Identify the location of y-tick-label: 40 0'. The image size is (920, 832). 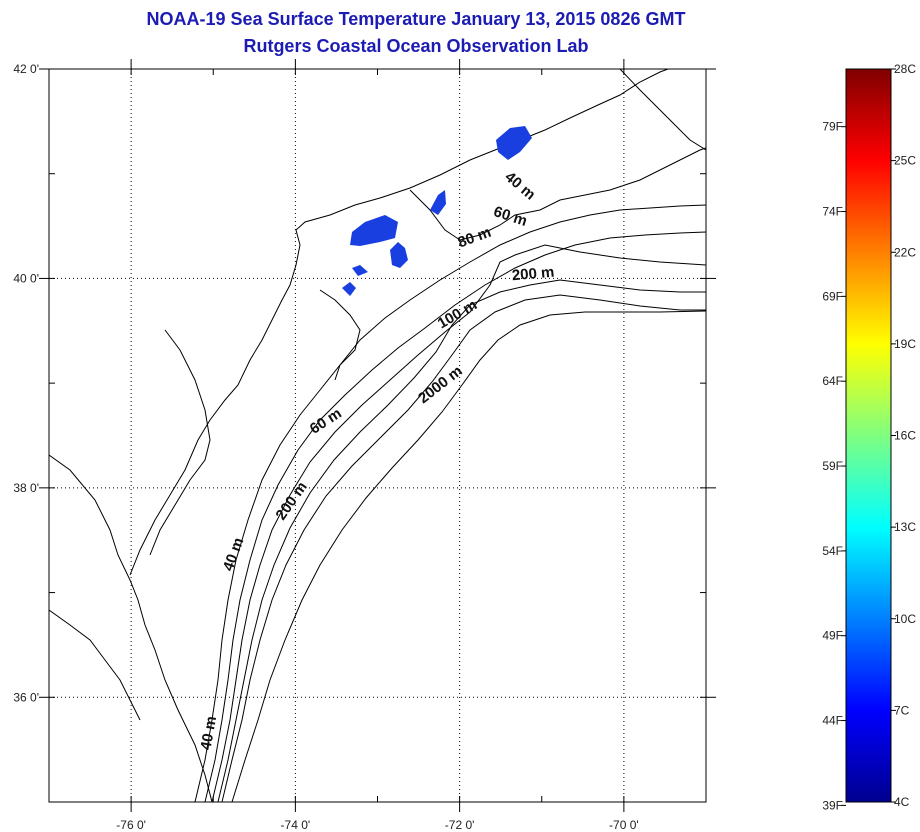
(26, 278).